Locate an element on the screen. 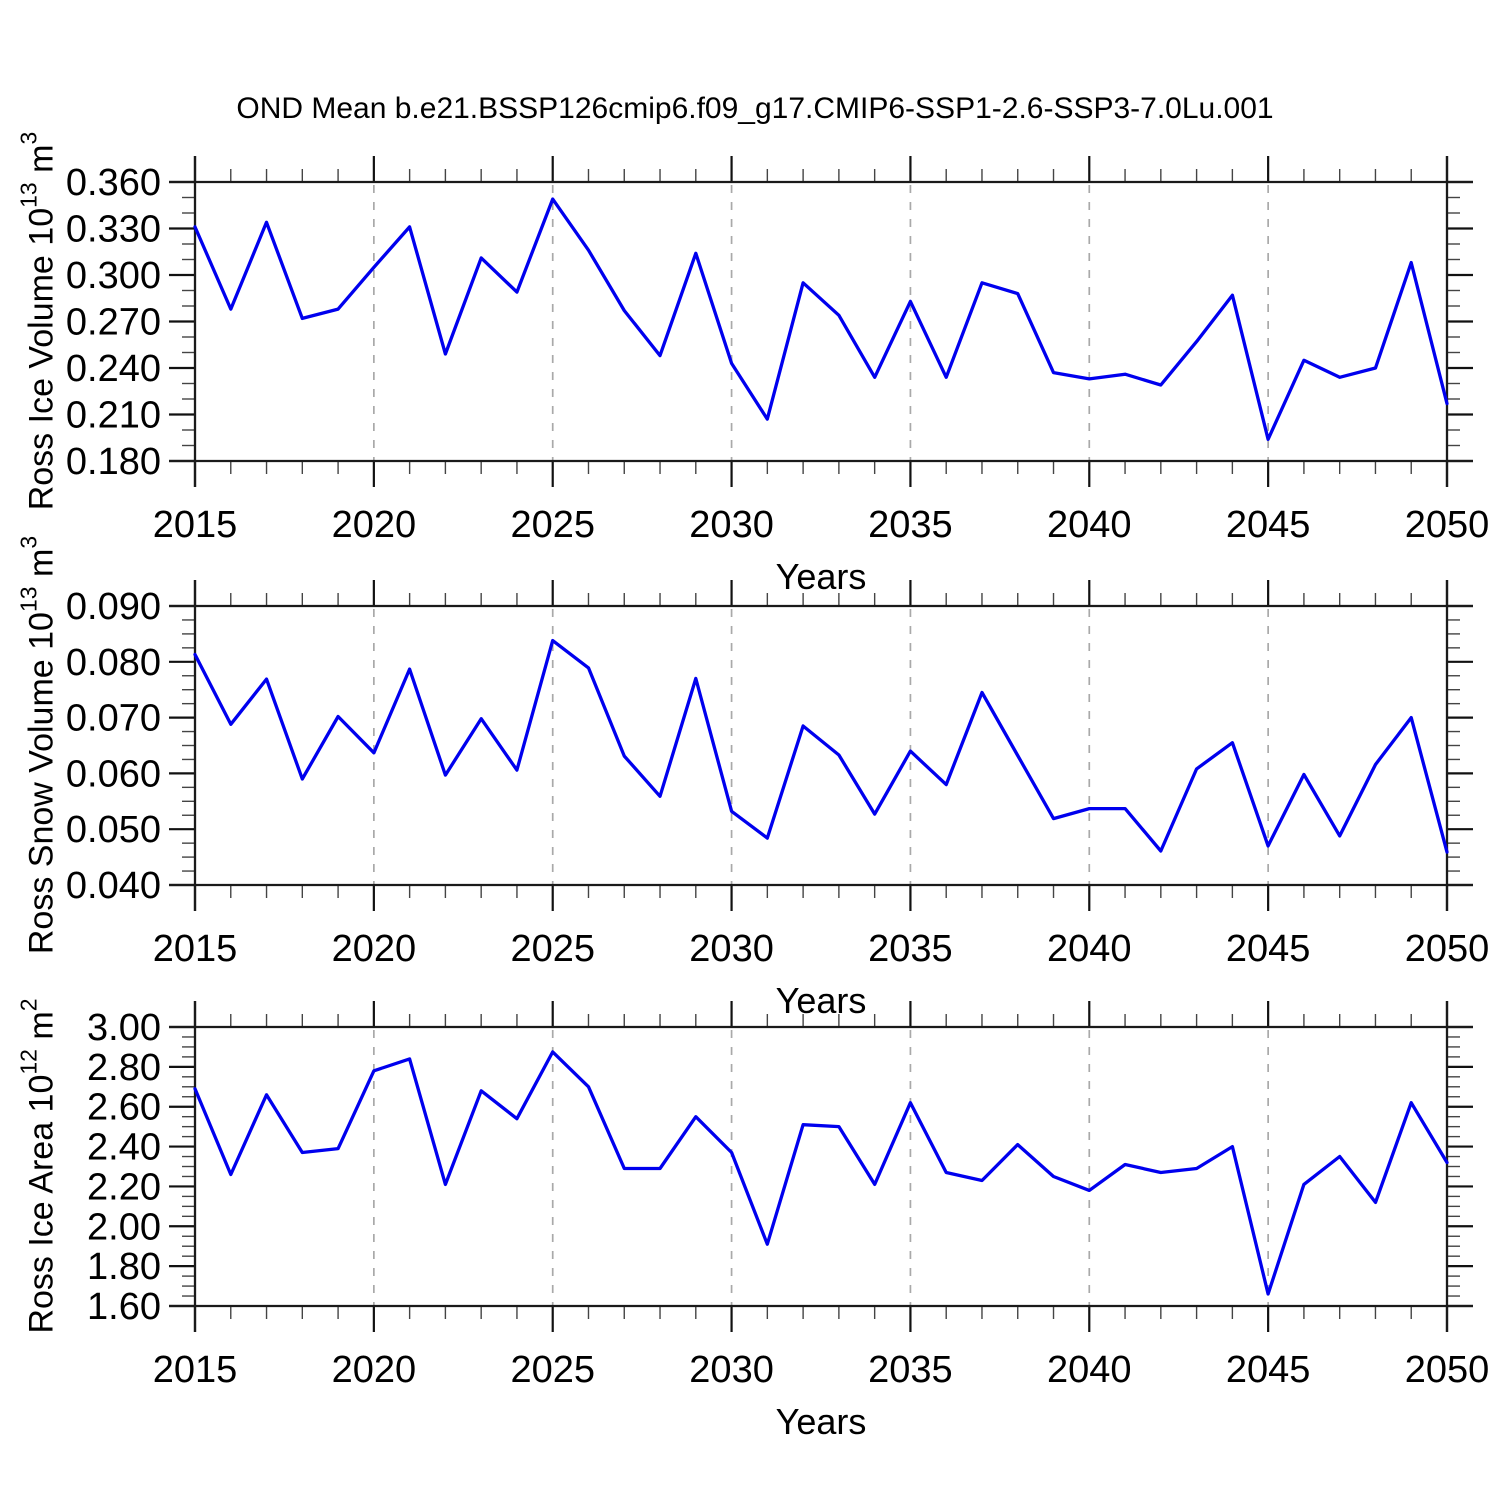  y-tick-label: 2.40 is located at coordinates (124, 1148).